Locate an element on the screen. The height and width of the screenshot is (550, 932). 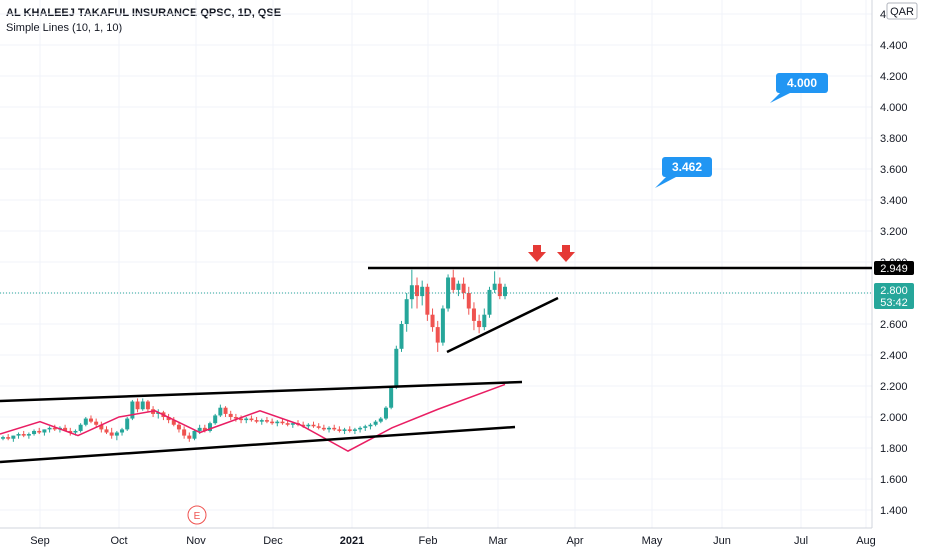
y-tick-label: 1.600 is located at coordinates (894, 480).